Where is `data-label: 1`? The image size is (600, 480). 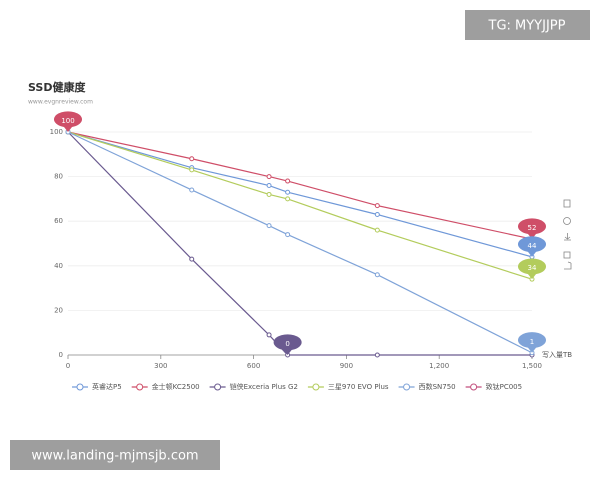 data-label: 1 is located at coordinates (532, 342).